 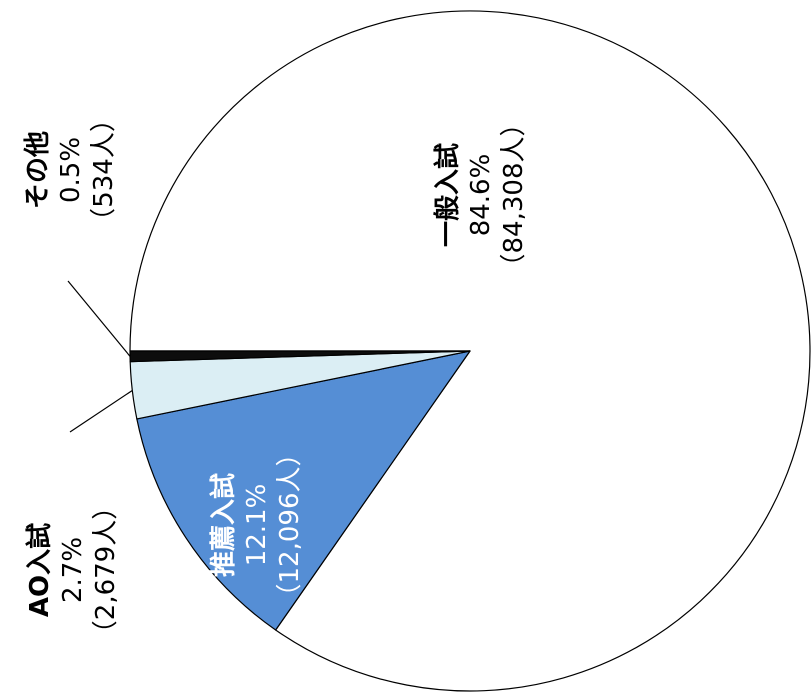 I want to click on label-ao-percent: 2.7%, so click(x=73, y=570).